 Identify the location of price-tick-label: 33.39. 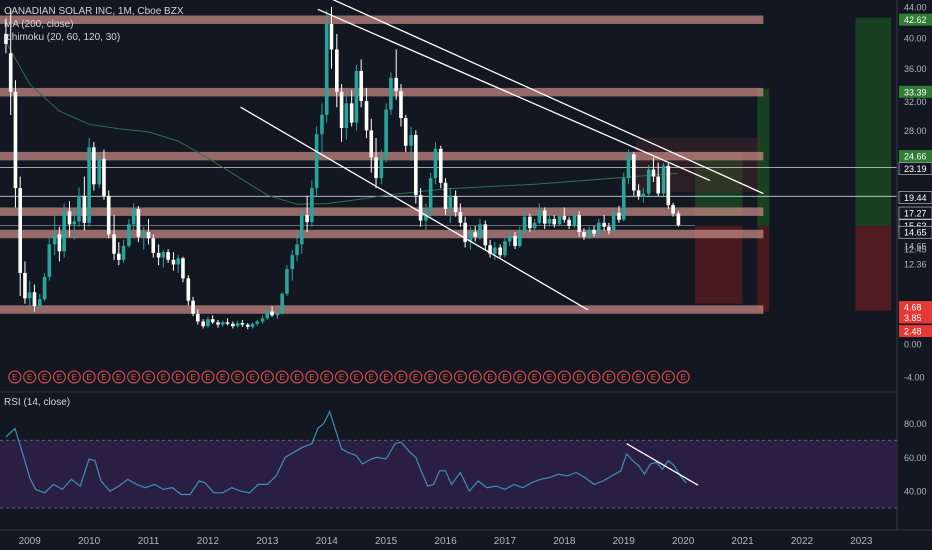
(915, 92).